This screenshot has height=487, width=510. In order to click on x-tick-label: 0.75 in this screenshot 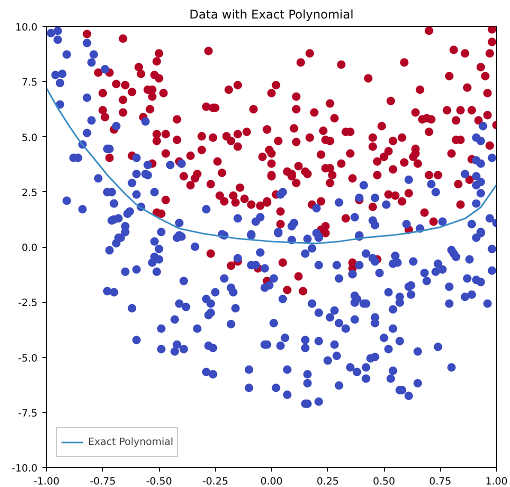, I will do `click(440, 481)`.